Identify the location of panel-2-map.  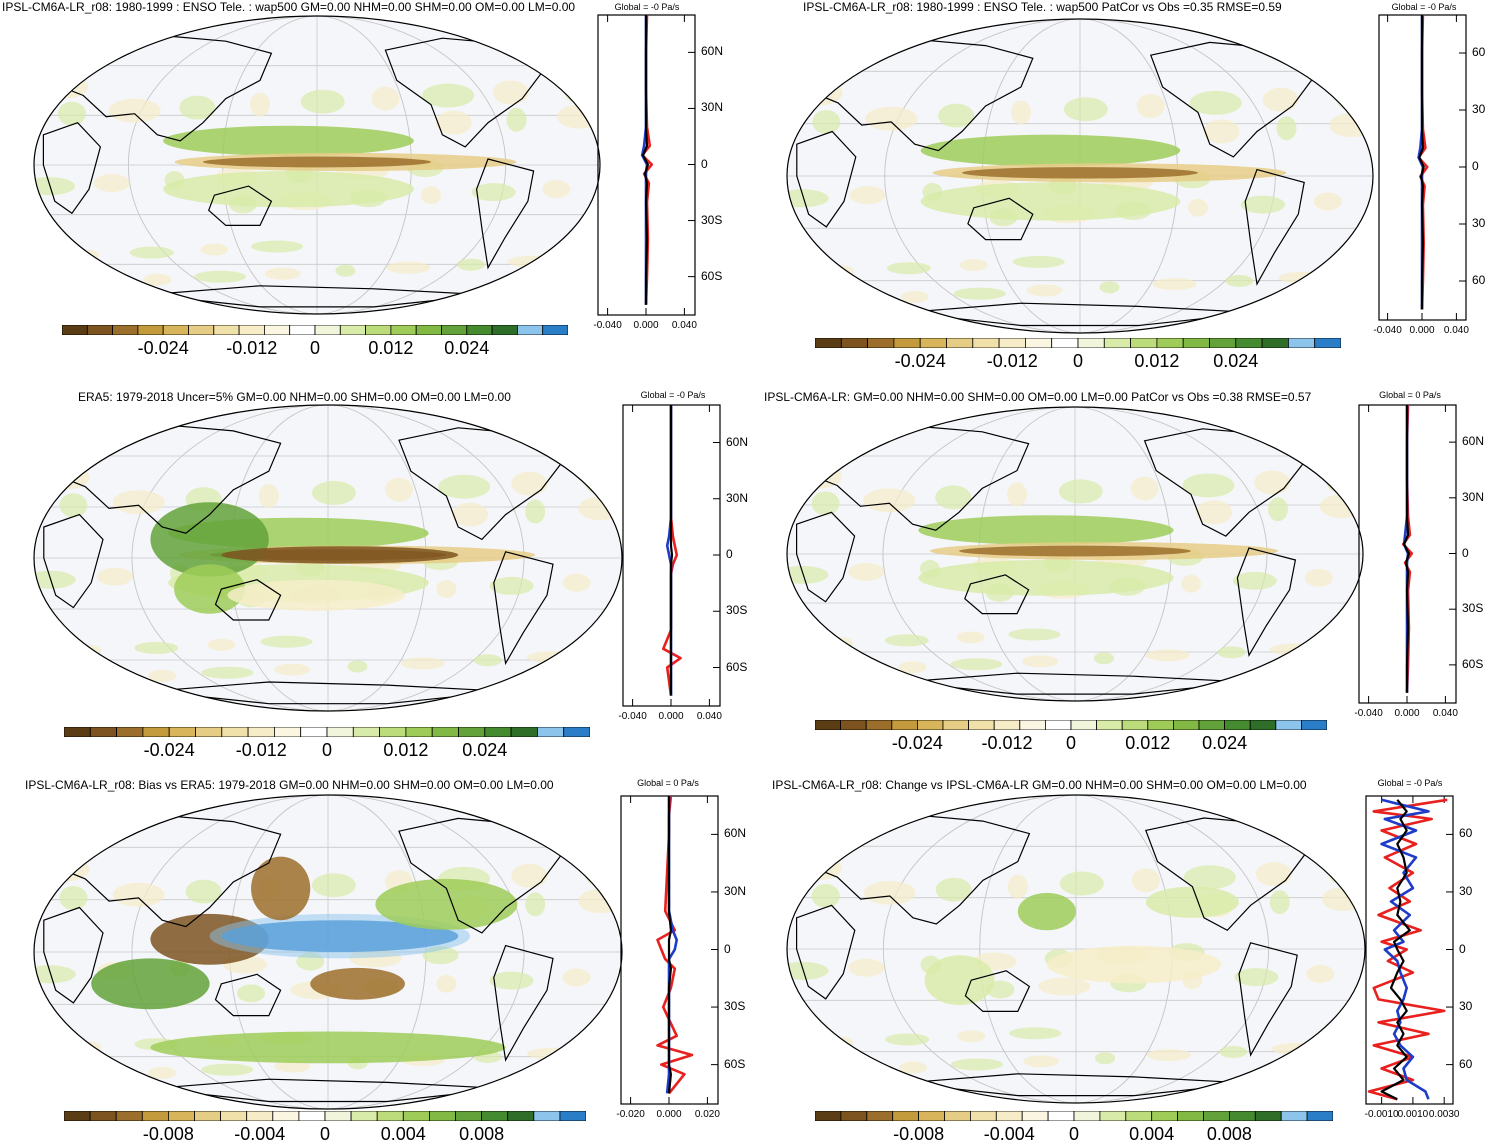
(1080, 176).